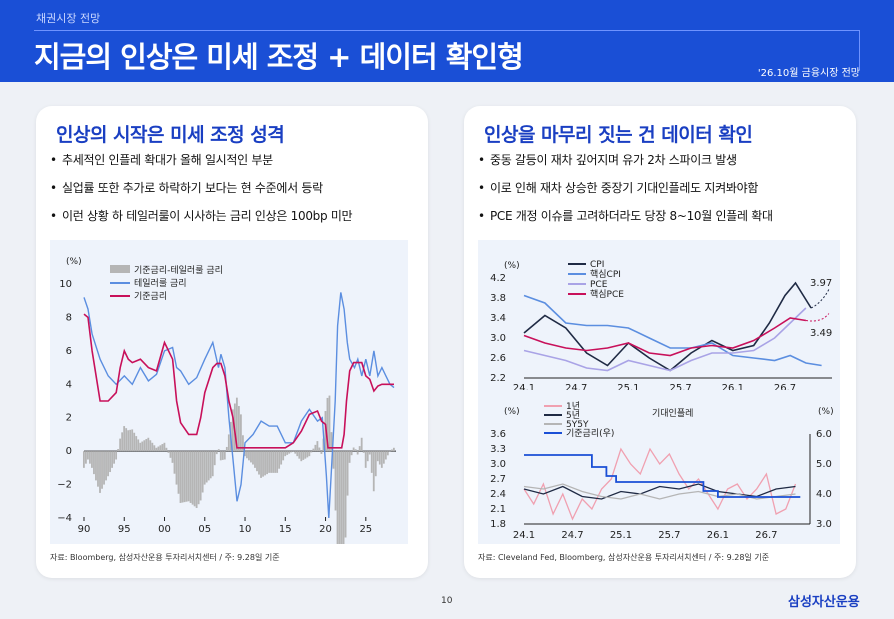 The height and width of the screenshot is (619, 894). Describe the element at coordinates (498, 434) in the screenshot. I see `chart3-ytick-label: 3.6` at that location.